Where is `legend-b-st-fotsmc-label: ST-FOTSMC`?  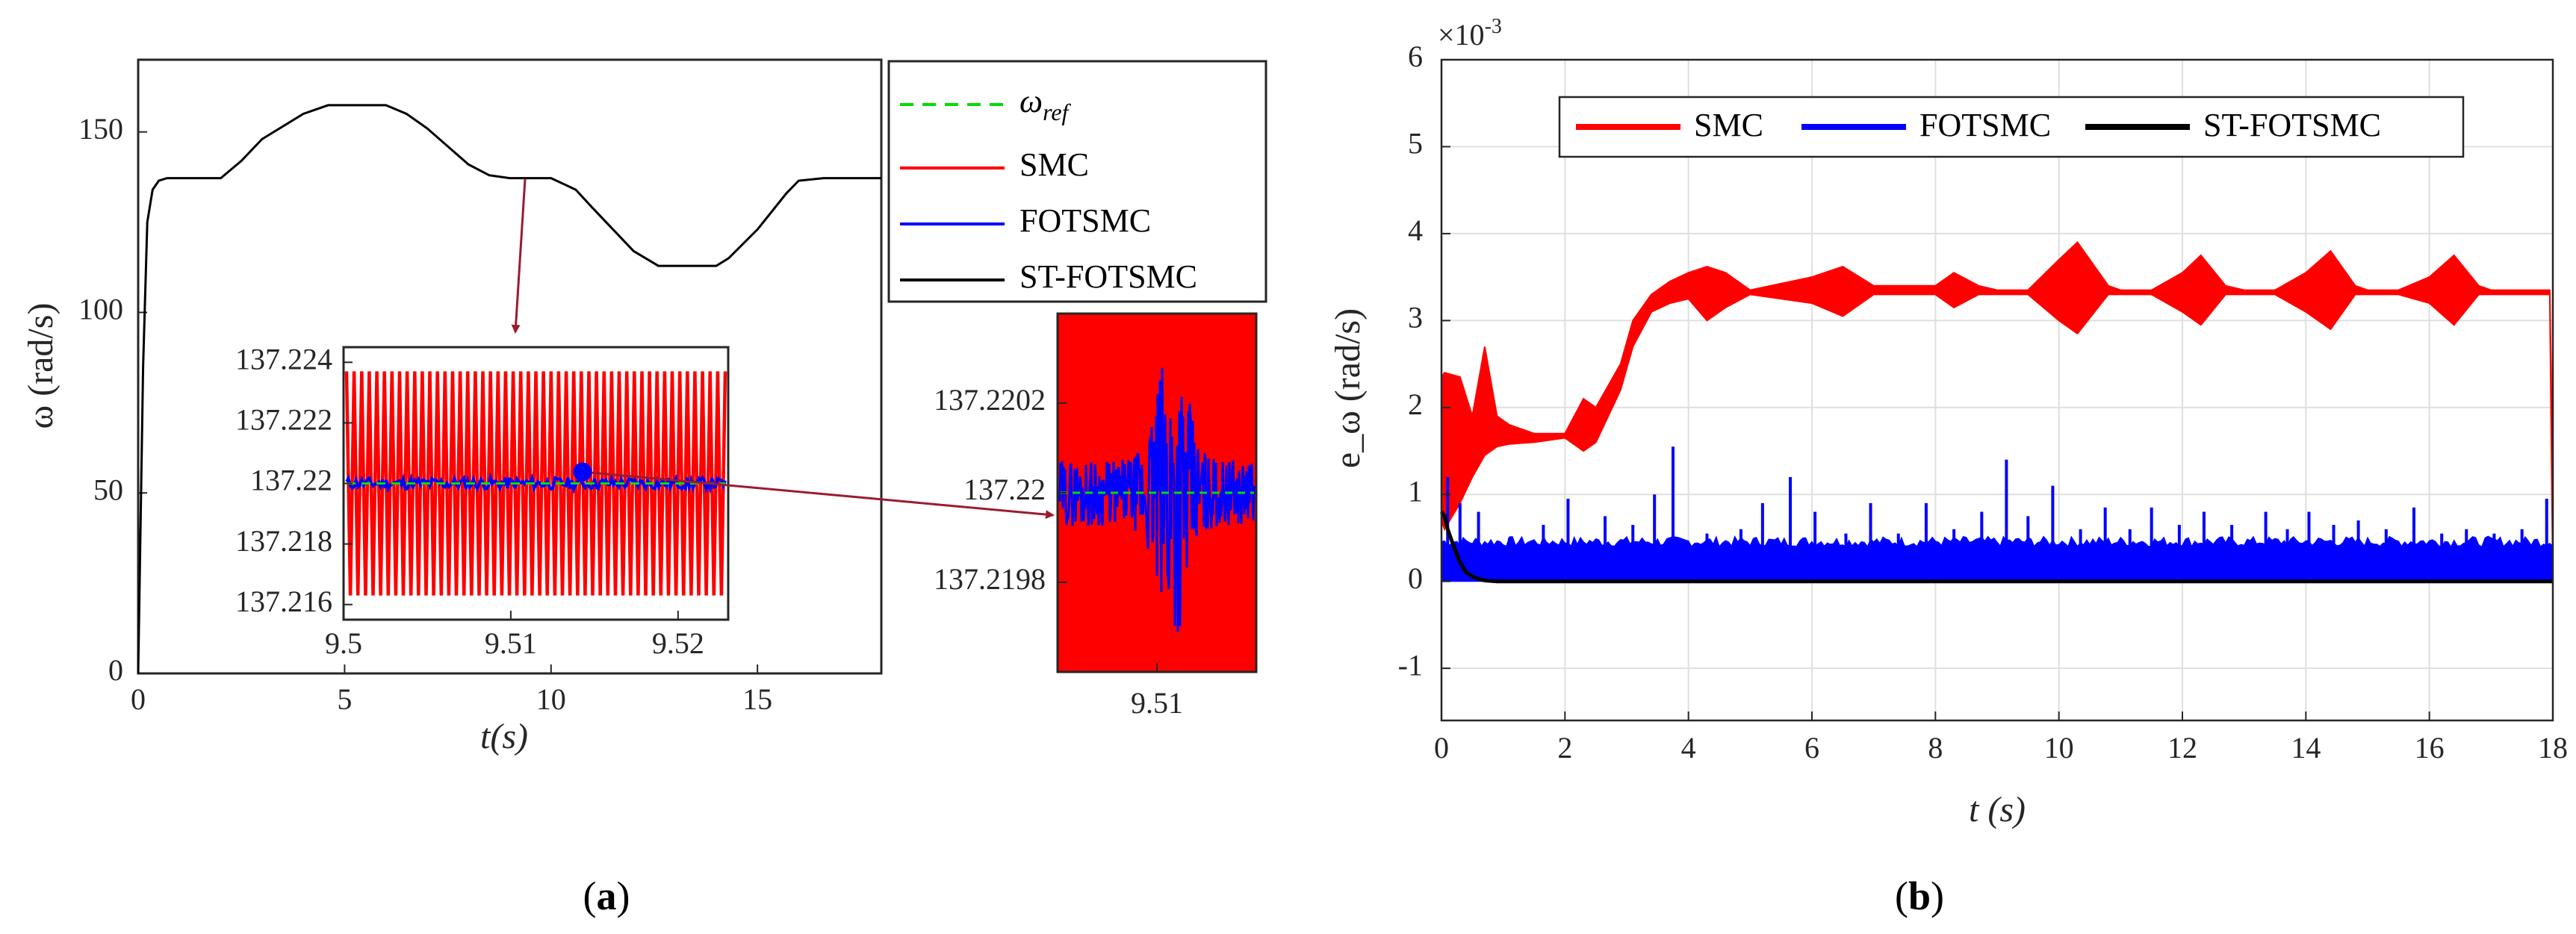
legend-b-st-fotsmc-label: ST-FOTSMC is located at coordinates (2292, 125).